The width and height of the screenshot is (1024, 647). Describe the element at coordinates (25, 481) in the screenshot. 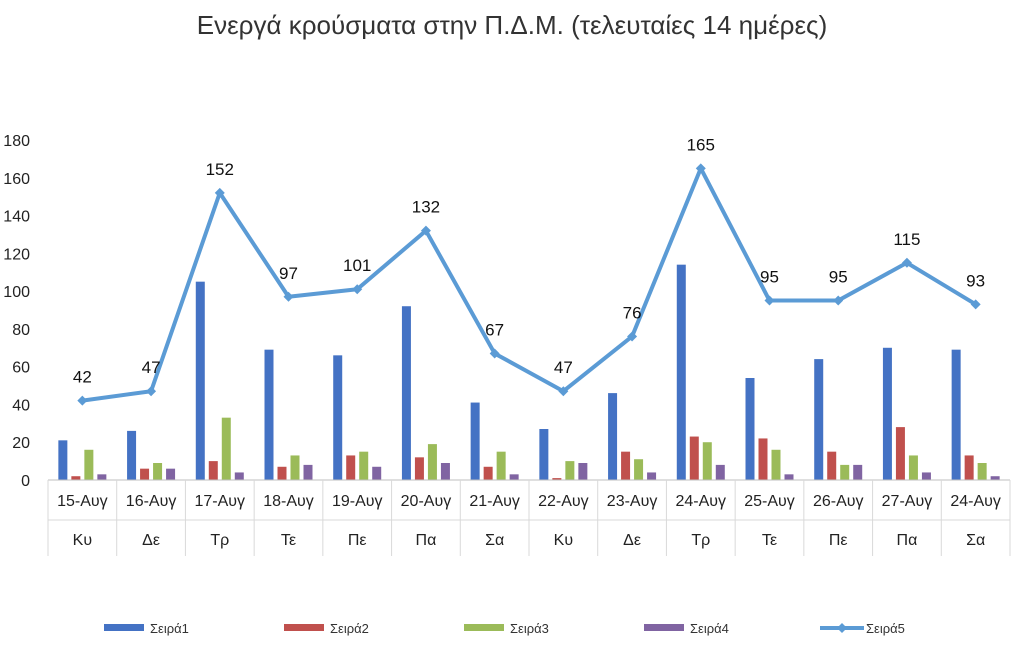

I see `y-tick-label: 0` at that location.